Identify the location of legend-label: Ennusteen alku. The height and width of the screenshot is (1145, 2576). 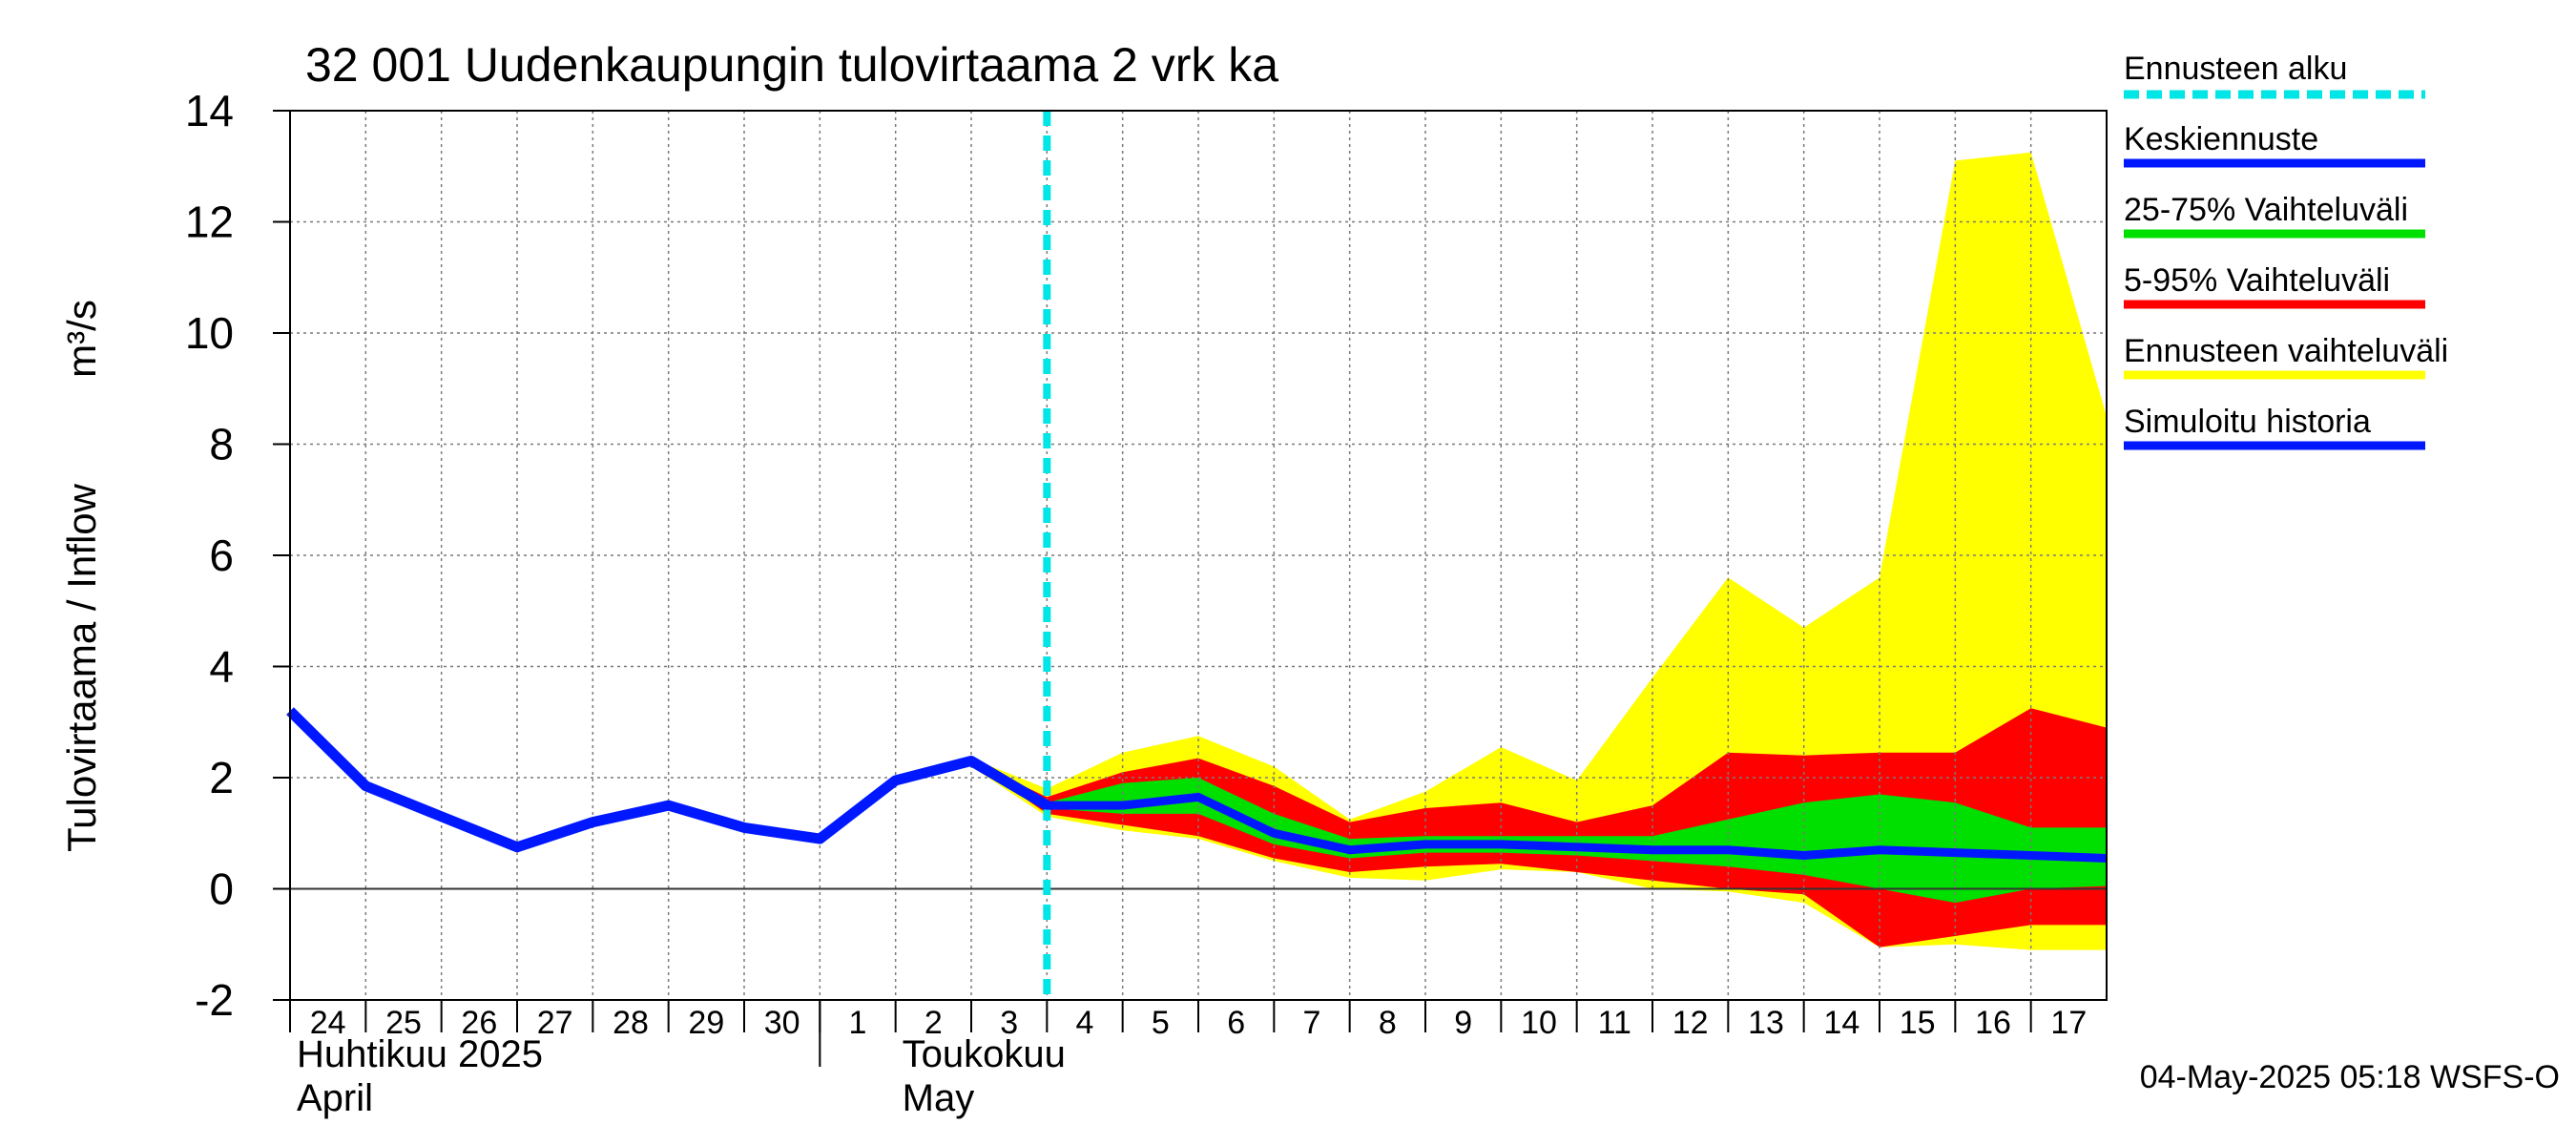
(2235, 69).